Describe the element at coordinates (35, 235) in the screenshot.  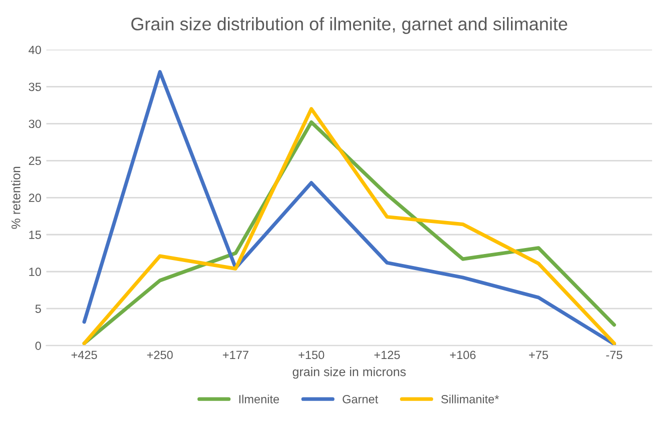
I see `y-tick-label: 15` at that location.